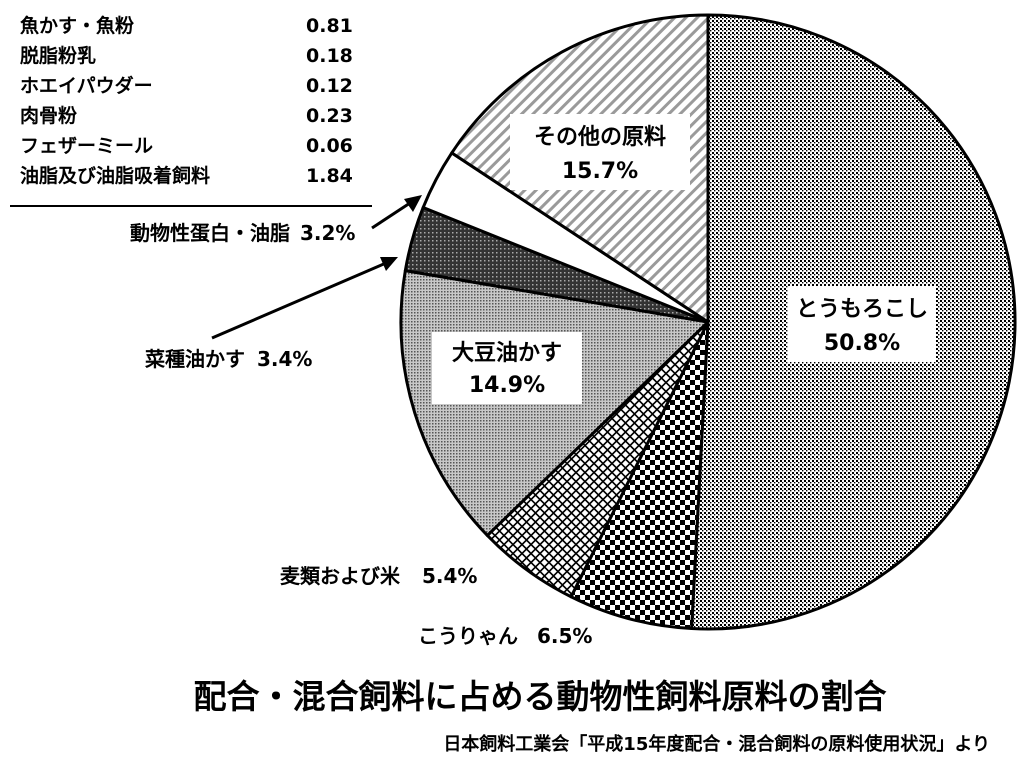 This screenshot has width=1024, height=768. Describe the element at coordinates (86, 85) in the screenshot. I see `breakdown-label-2: ホエイパウダー` at that location.